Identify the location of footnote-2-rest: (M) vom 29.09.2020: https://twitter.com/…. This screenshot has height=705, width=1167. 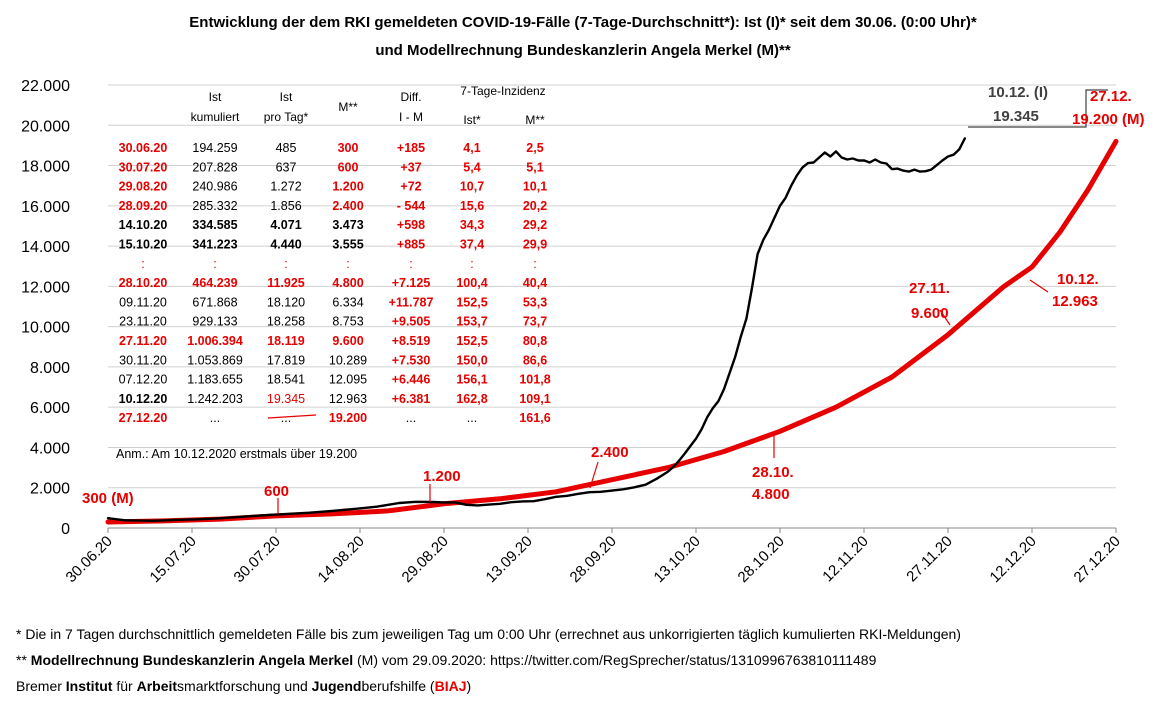
(615, 660).